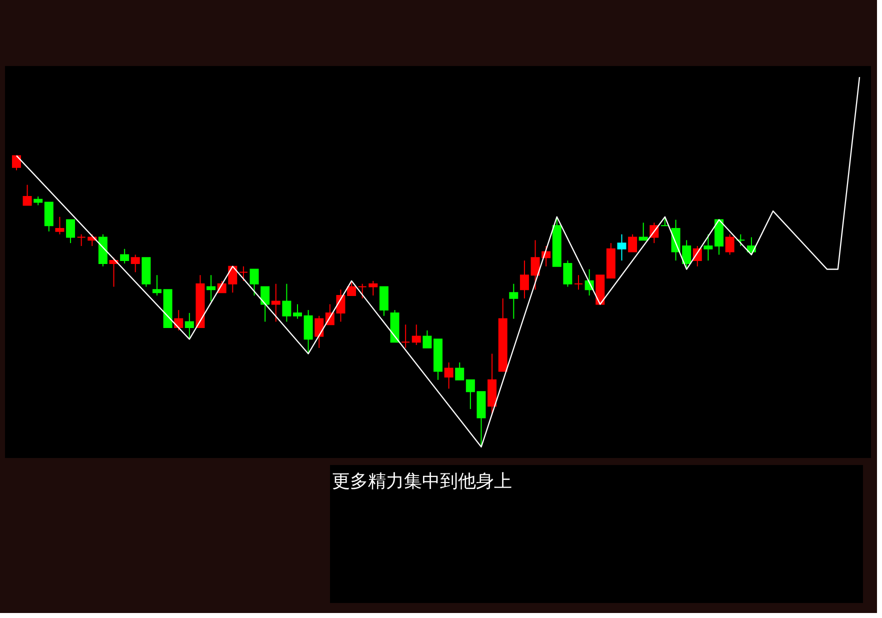  Describe the element at coordinates (422, 481) in the screenshot. I see `text: 更多精力集中到他身上` at that location.